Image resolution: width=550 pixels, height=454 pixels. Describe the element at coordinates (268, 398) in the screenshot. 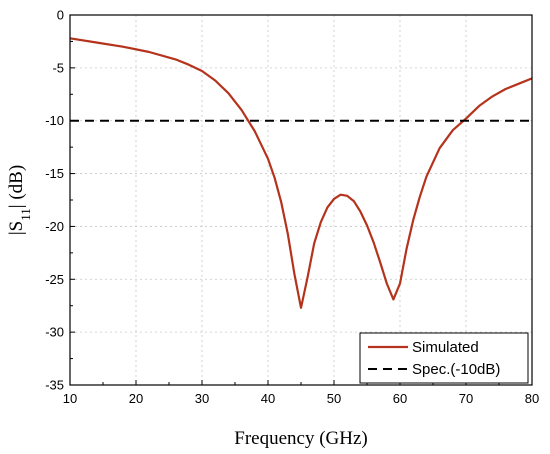

I see `x-tick-label: 40` at that location.